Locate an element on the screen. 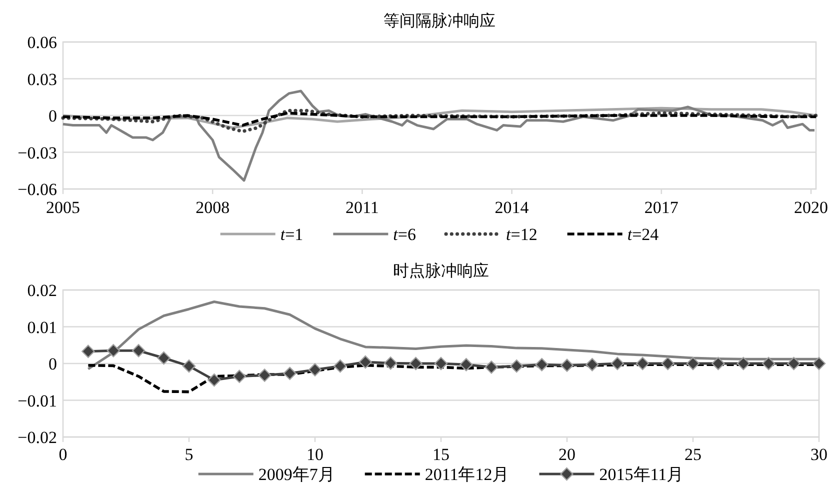 This screenshot has width=834, height=491. title: 等间隔脉冲响应 is located at coordinates (440, 21).